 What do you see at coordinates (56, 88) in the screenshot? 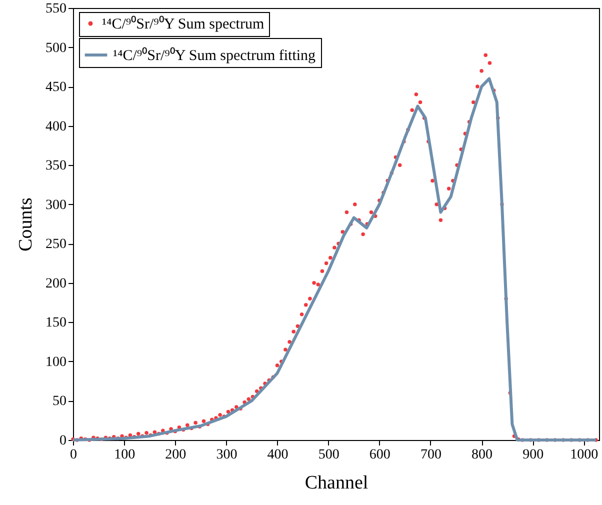
I see `y-tick-label: 450` at bounding box center [56, 88].